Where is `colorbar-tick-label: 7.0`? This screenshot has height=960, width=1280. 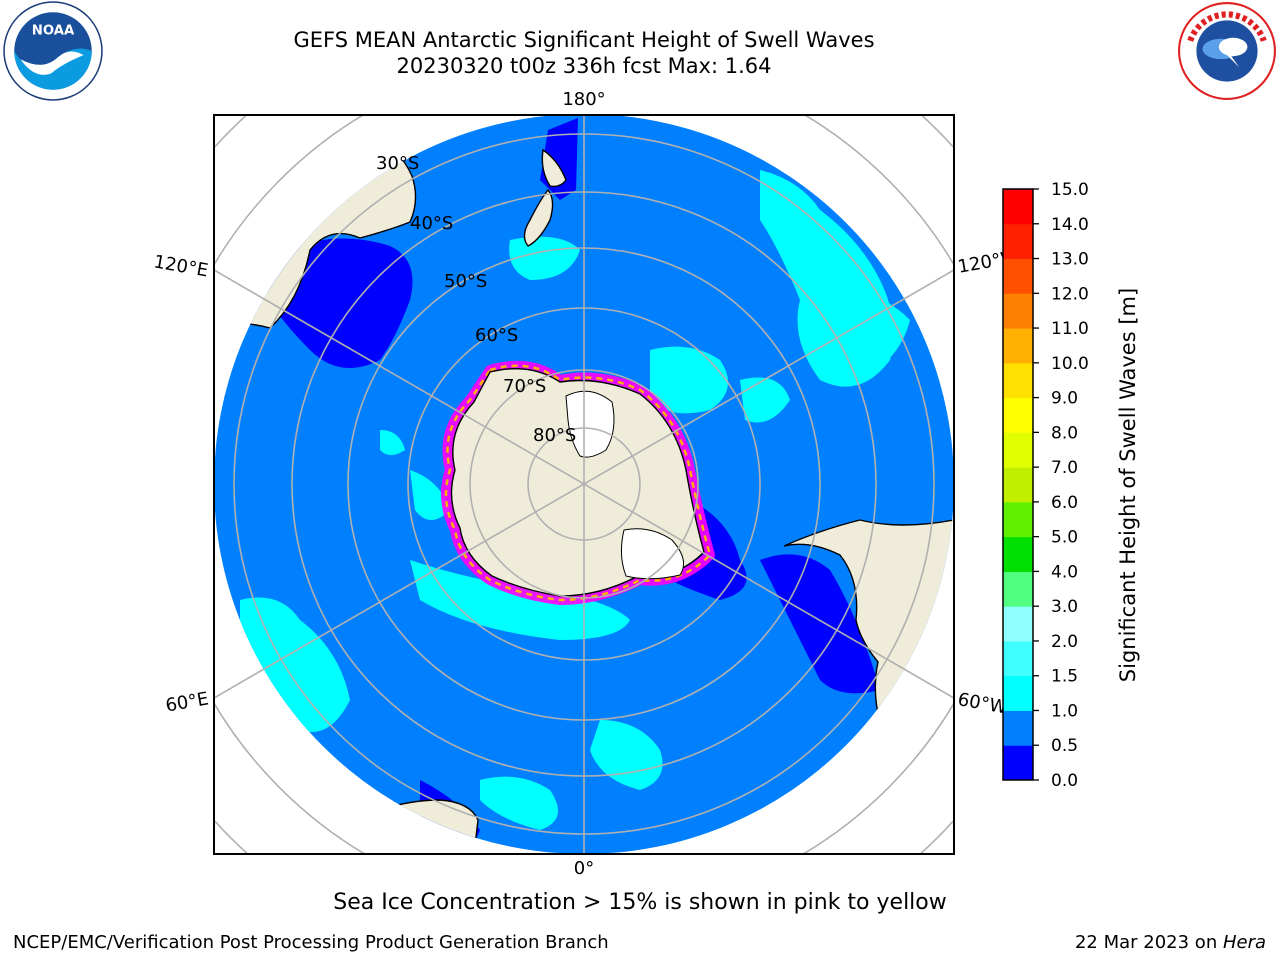 colorbar-tick-label: 7.0 is located at coordinates (1064, 468).